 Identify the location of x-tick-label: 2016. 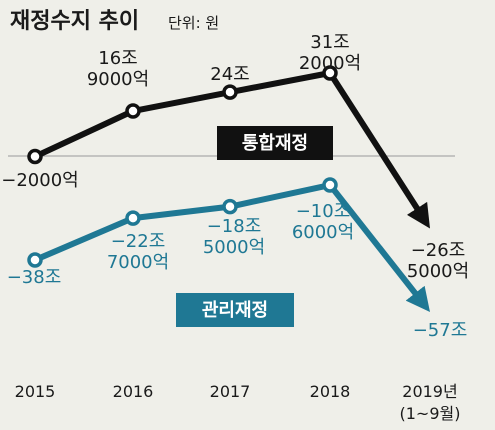
(133, 391).